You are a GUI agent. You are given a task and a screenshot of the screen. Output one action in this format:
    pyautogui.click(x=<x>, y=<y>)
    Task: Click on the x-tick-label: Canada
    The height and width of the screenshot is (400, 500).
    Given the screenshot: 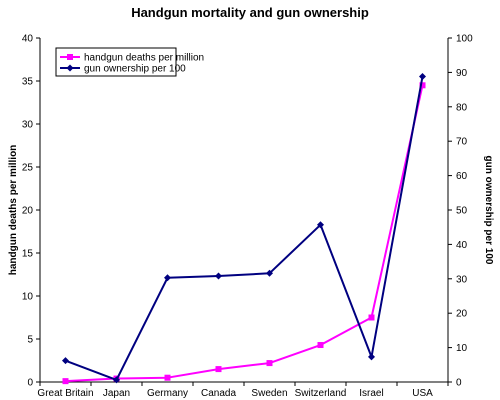 What is the action you would take?
    pyautogui.click(x=218, y=393)
    